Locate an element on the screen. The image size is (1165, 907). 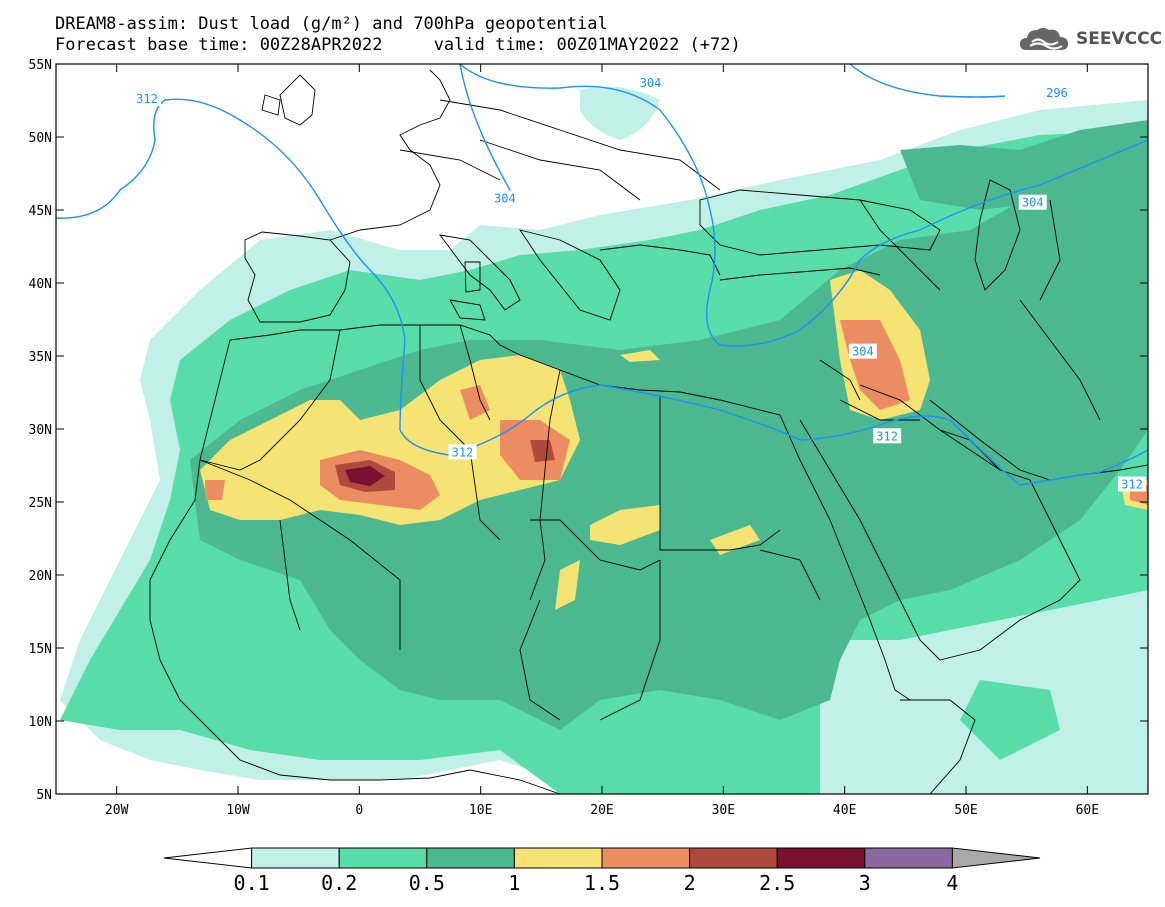
lon-tick-label: 20W is located at coordinates (117, 810).